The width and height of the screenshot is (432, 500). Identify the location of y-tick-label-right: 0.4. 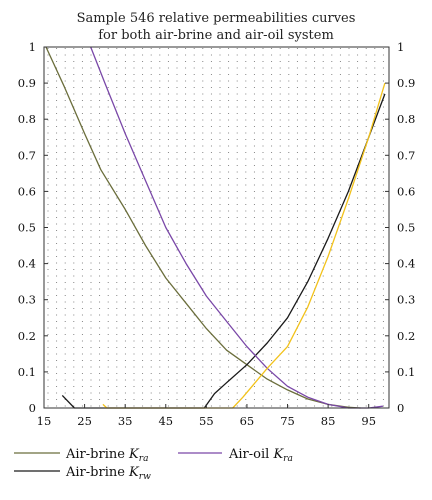
(406, 264).